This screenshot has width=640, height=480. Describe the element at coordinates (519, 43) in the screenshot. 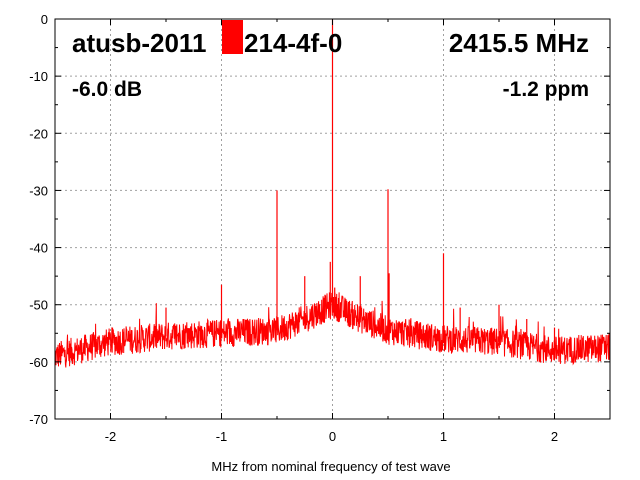

I see `frequency-label: 2415.5 MHz` at that location.